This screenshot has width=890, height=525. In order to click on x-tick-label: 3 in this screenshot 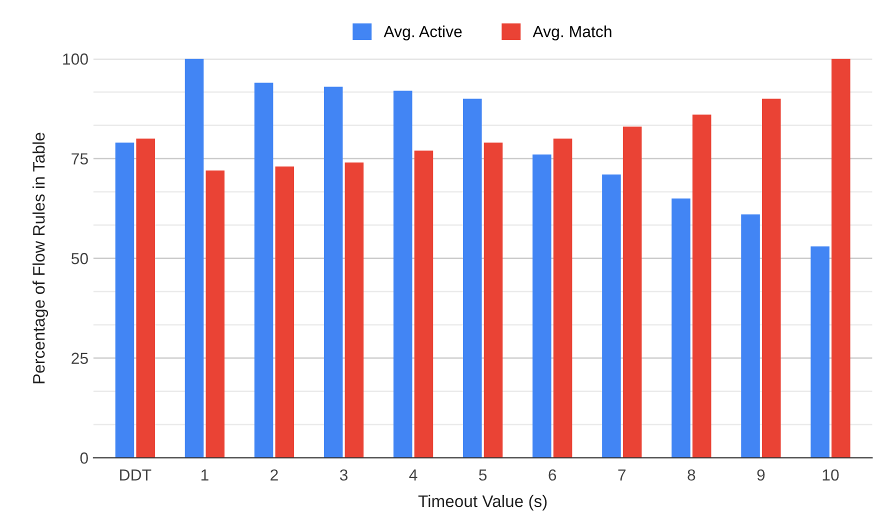, I will do `click(344, 475)`.